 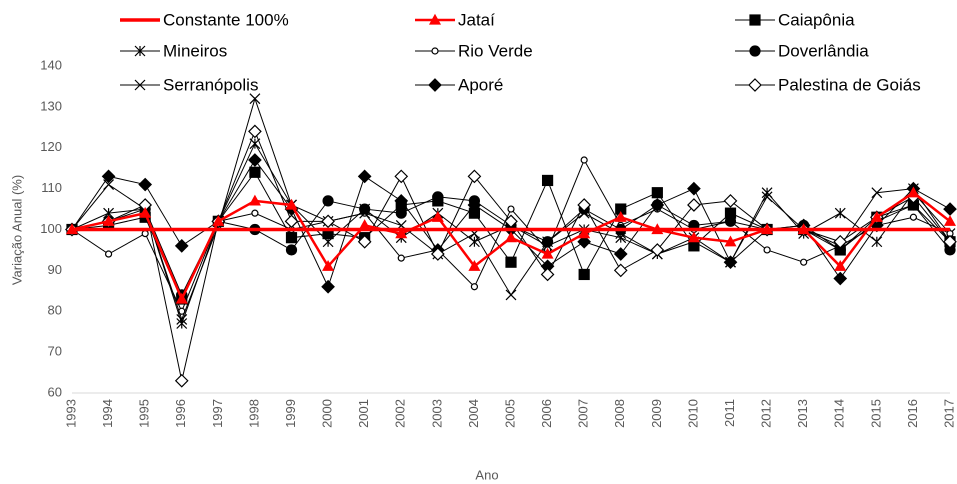 I want to click on x-tick-label: 2011, so click(x=729, y=413).